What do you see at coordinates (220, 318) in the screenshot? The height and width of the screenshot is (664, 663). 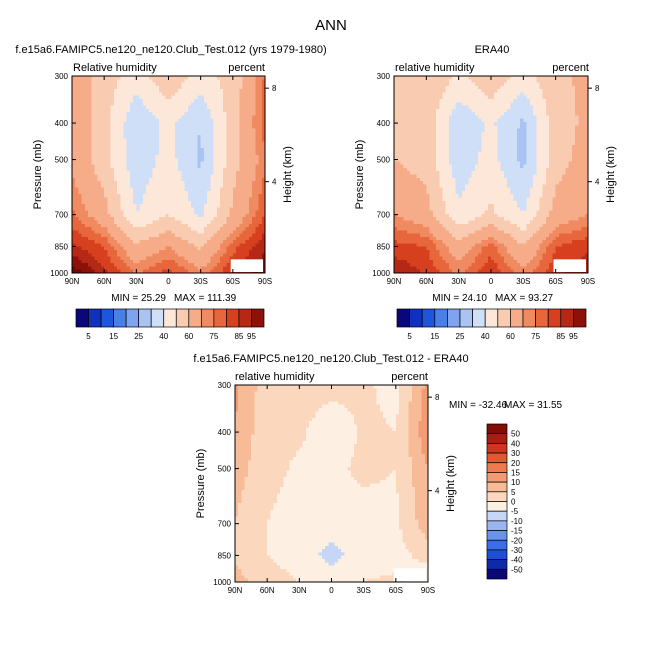 I see `colorbar-box` at bounding box center [220, 318].